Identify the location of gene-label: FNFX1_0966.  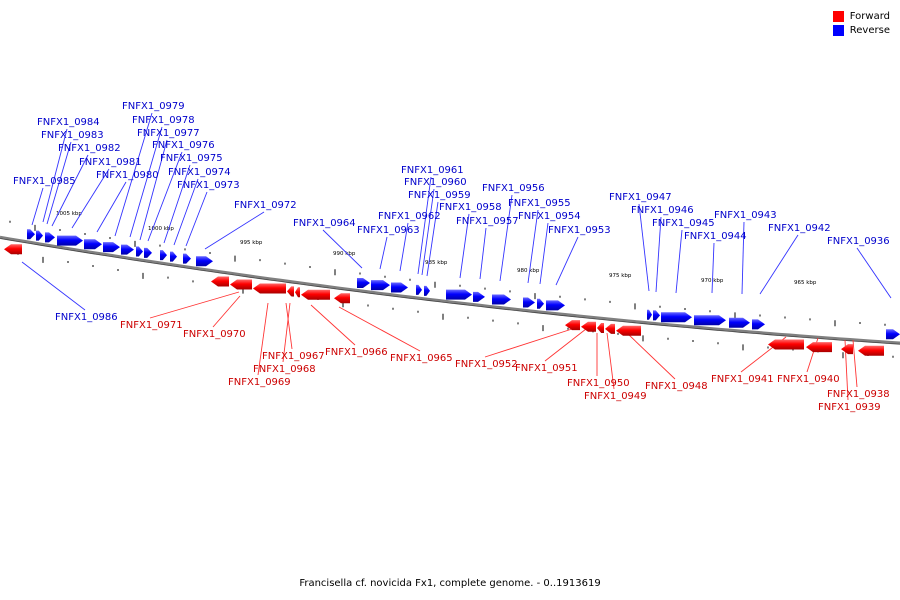
(356, 352).